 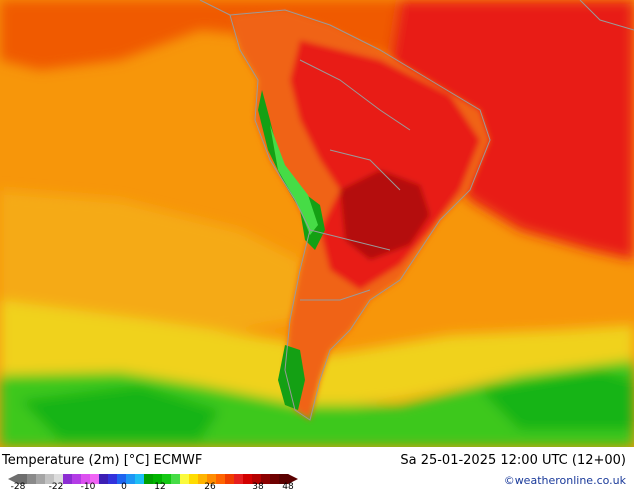 I want to click on scale-arrow-left, so click(x=13, y=479).